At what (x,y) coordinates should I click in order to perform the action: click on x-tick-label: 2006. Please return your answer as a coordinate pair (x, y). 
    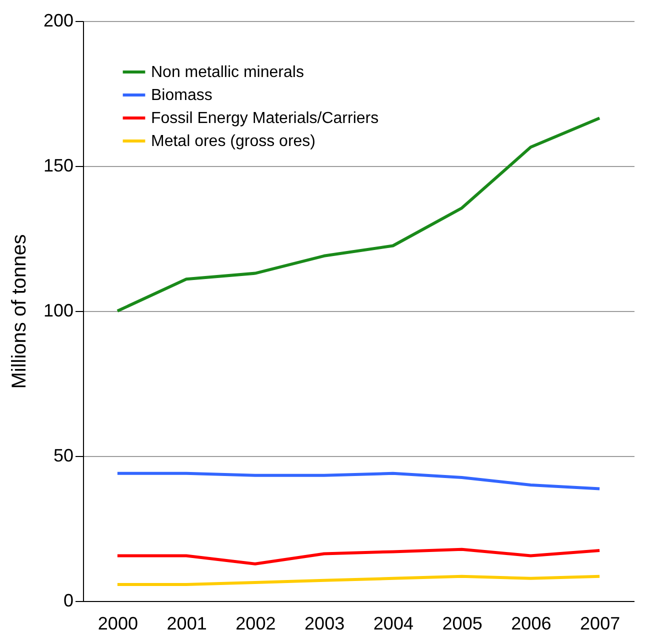
    Looking at the image, I should click on (531, 624).